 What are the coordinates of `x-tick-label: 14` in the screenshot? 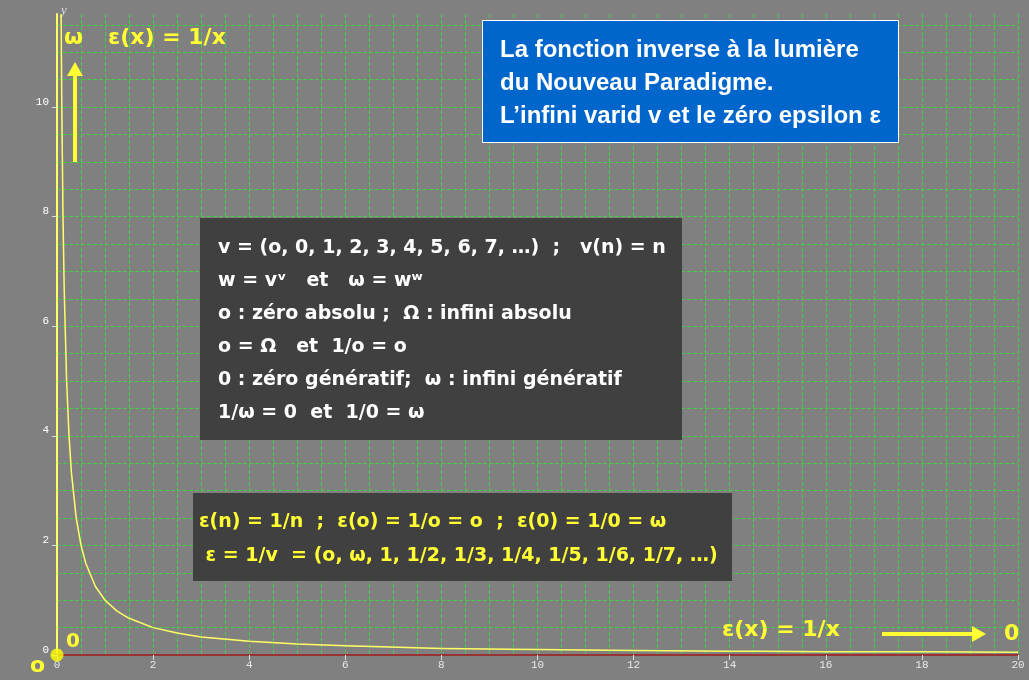 It's located at (730, 664).